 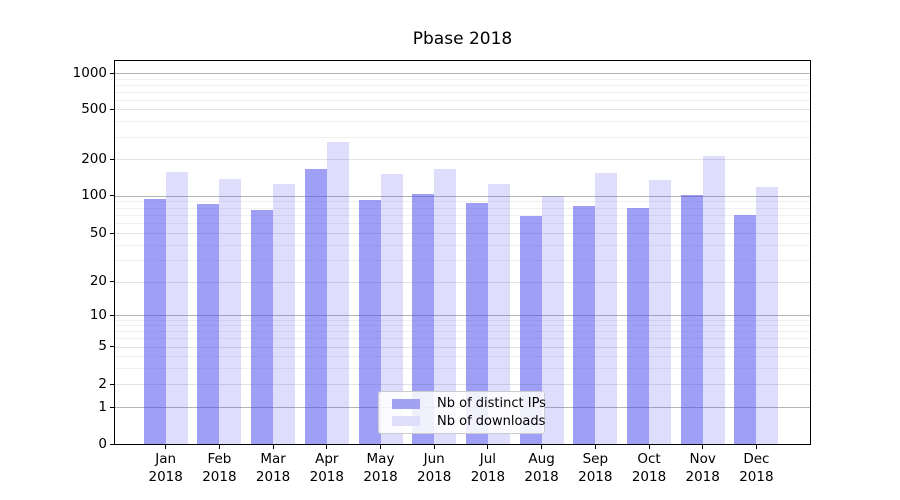 What do you see at coordinates (219, 459) in the screenshot?
I see `x-tick-month: Feb` at bounding box center [219, 459].